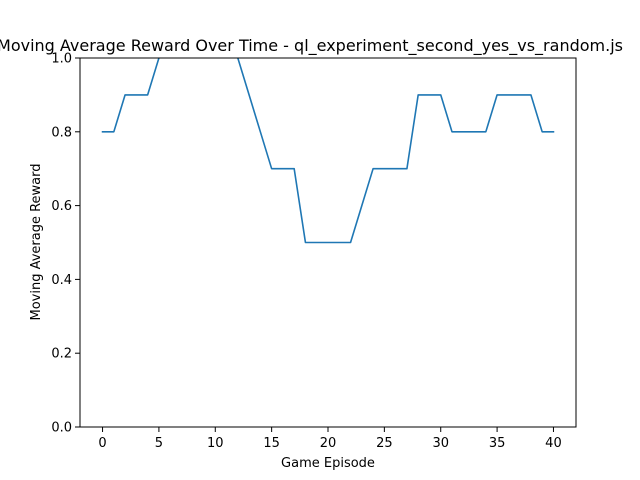 The height and width of the screenshot is (480, 640). What do you see at coordinates (61, 132) in the screenshot?
I see `y-tick-label: 0.8` at bounding box center [61, 132].